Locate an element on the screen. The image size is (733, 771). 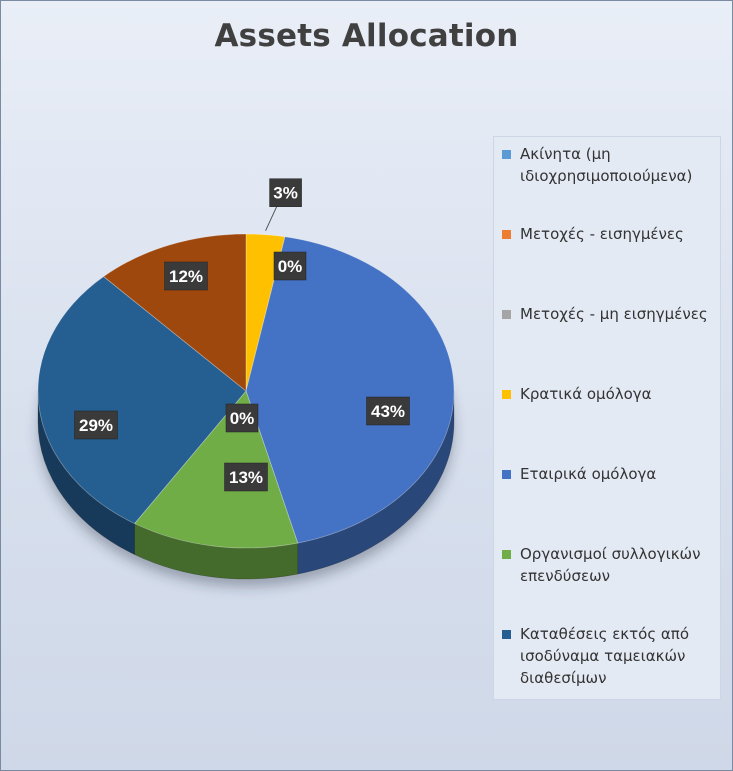
legend-item: Μετοχές - εισηγμένες is located at coordinates (610, 234).